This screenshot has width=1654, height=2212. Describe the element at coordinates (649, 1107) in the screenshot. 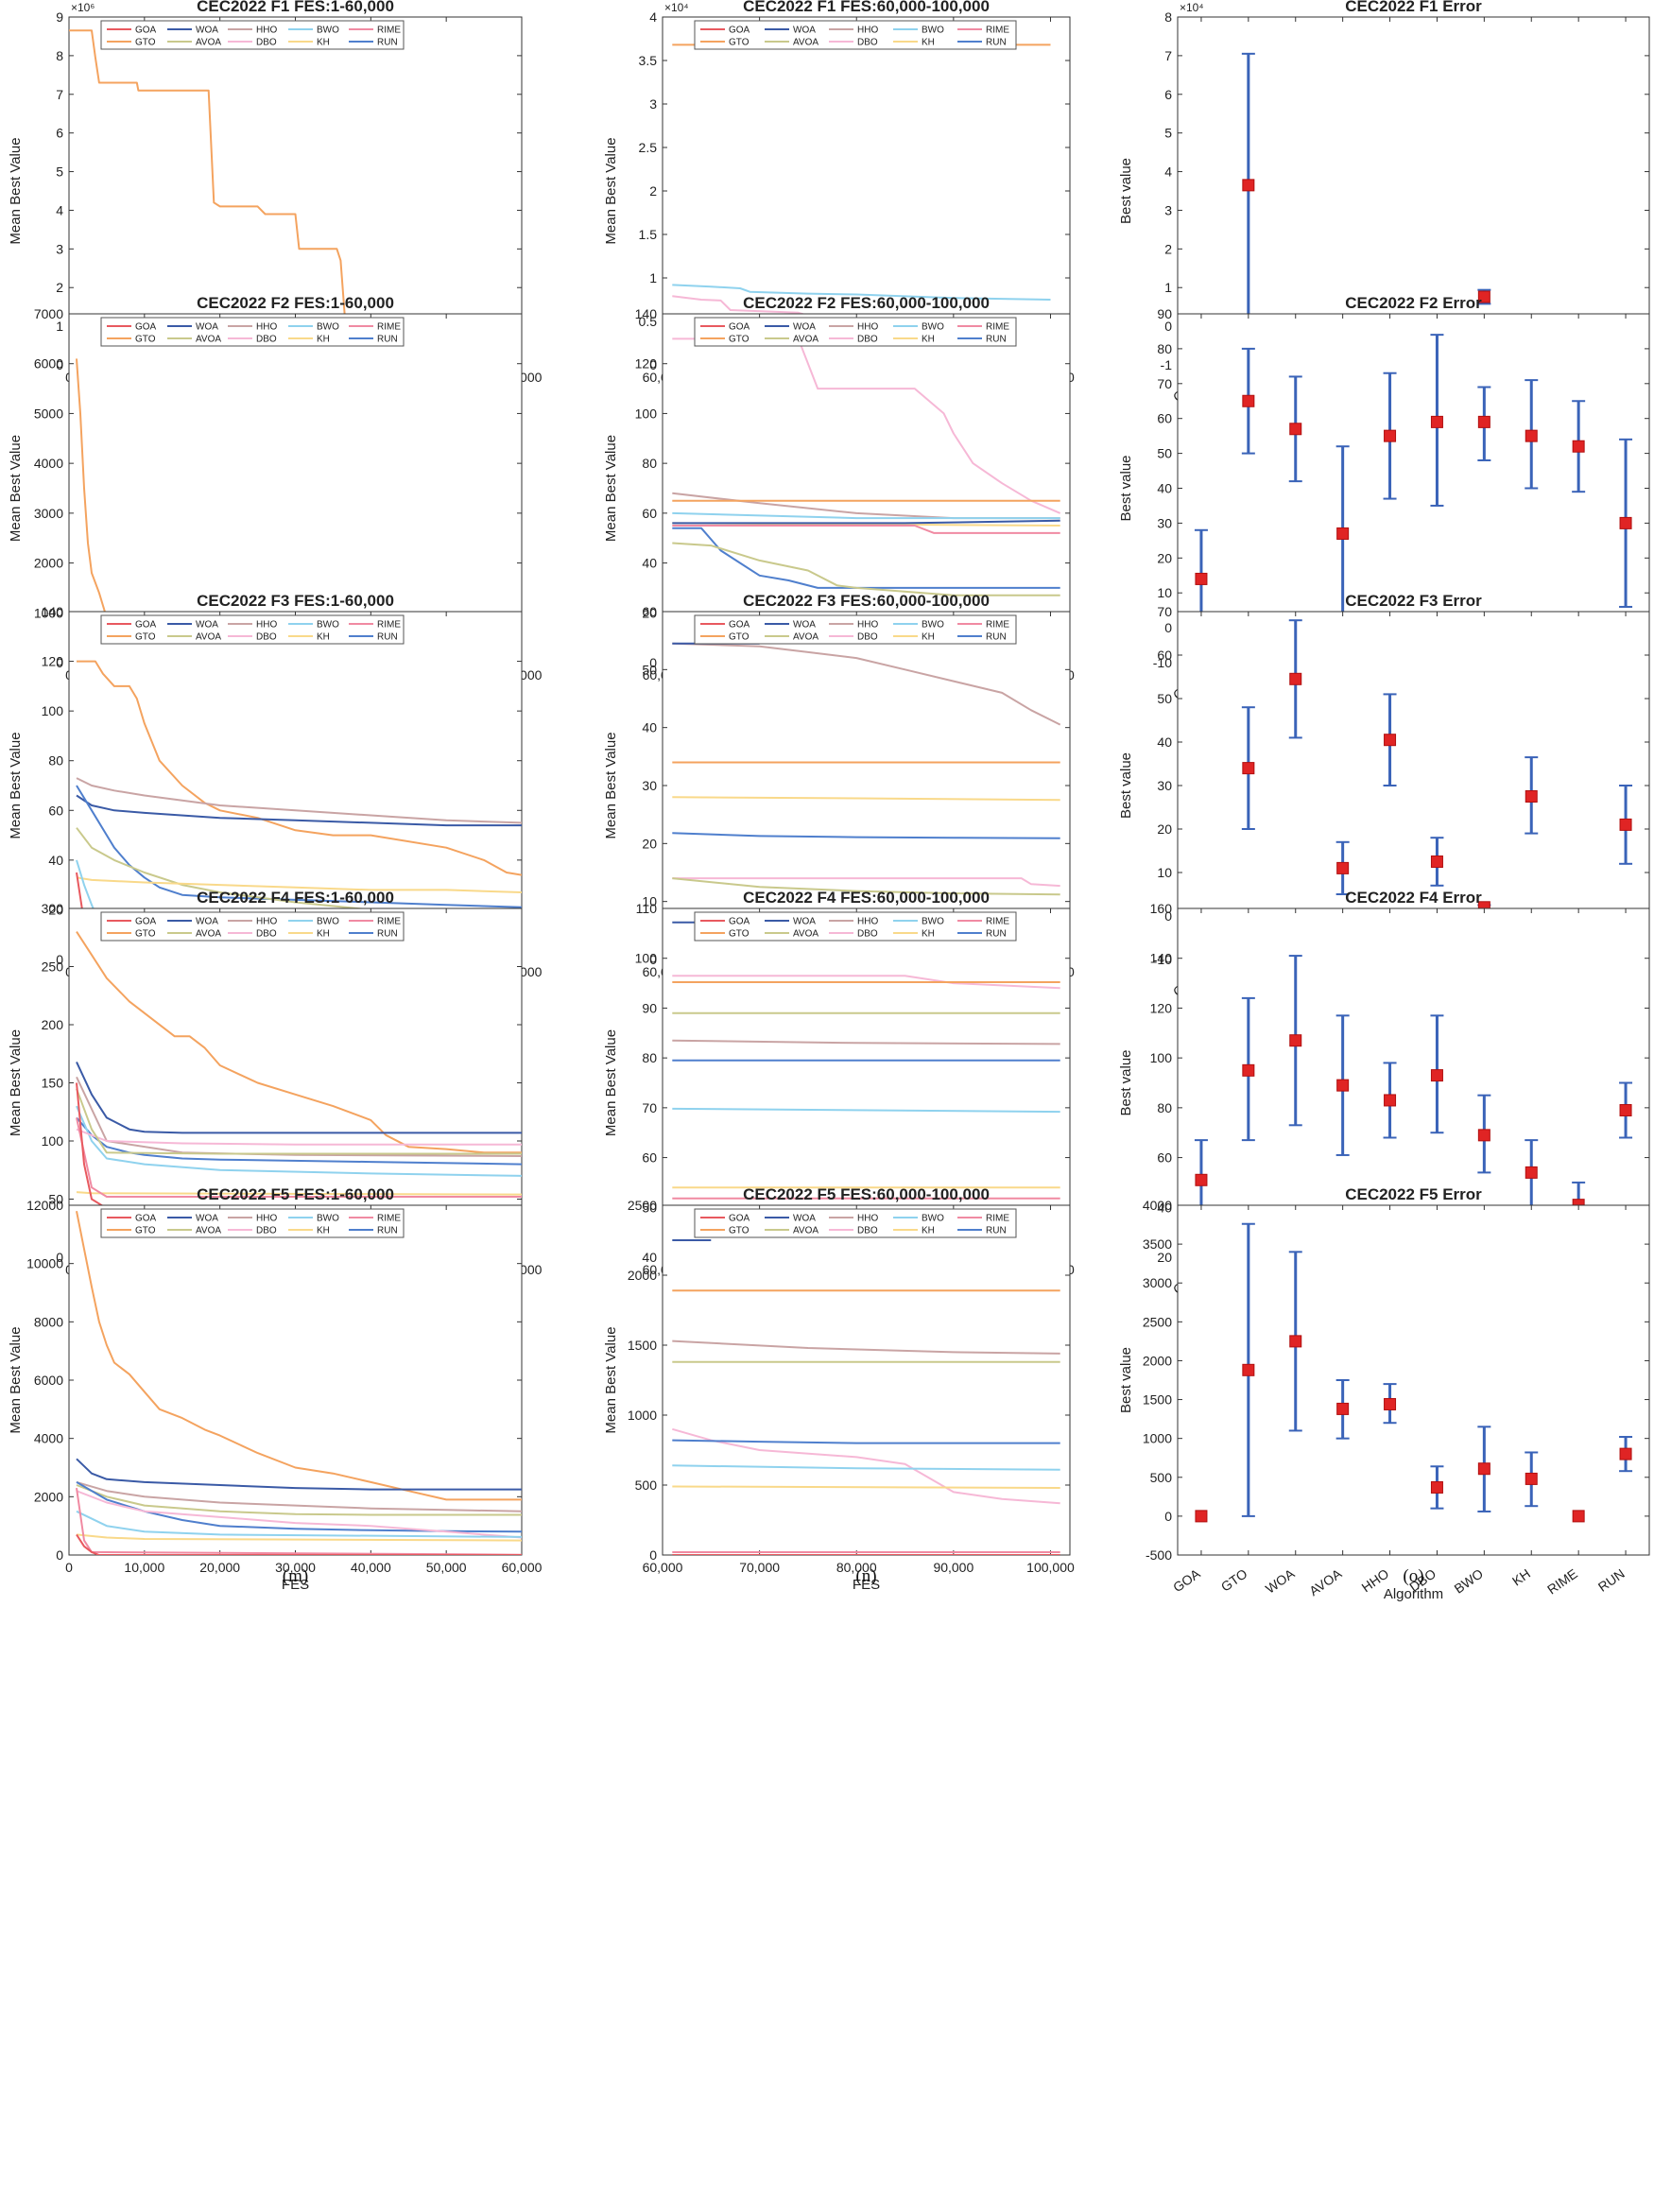

I see `y-tick-label: 70` at that location.